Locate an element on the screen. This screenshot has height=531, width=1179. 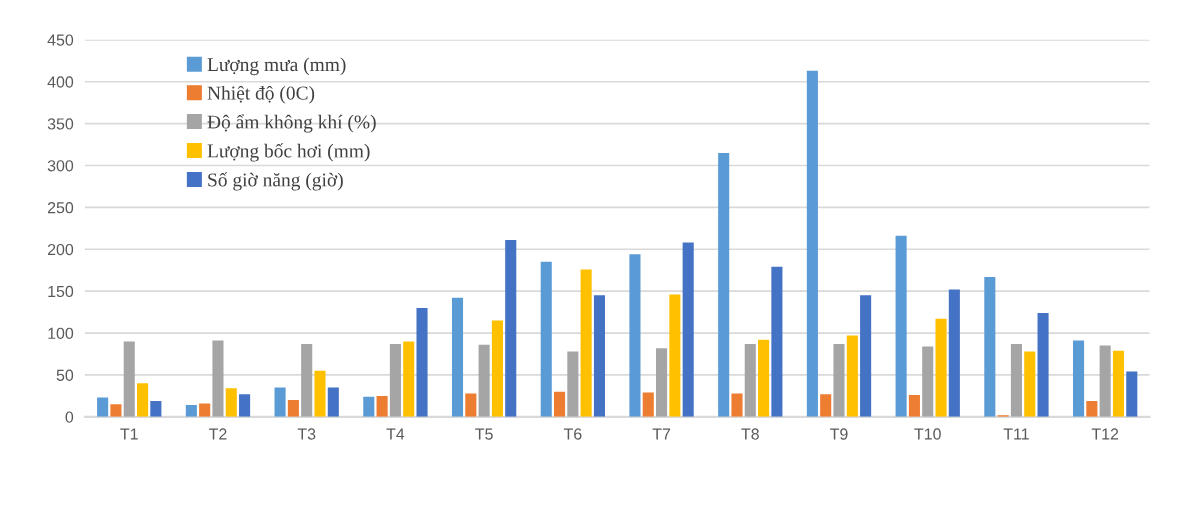
y-tick-label: 300 is located at coordinates (60, 166).